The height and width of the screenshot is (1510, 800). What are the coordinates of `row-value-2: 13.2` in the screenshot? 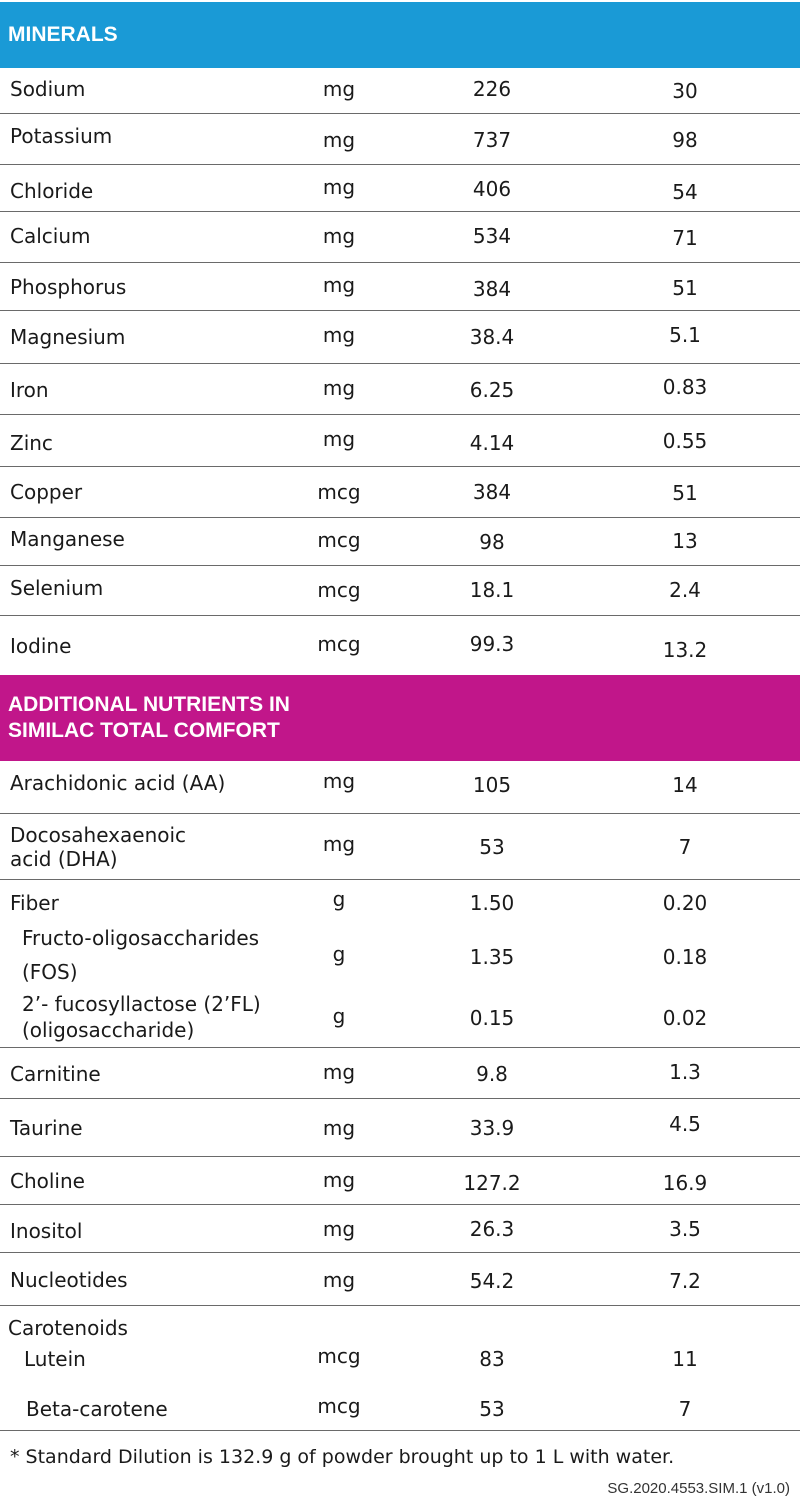 It's located at (685, 650).